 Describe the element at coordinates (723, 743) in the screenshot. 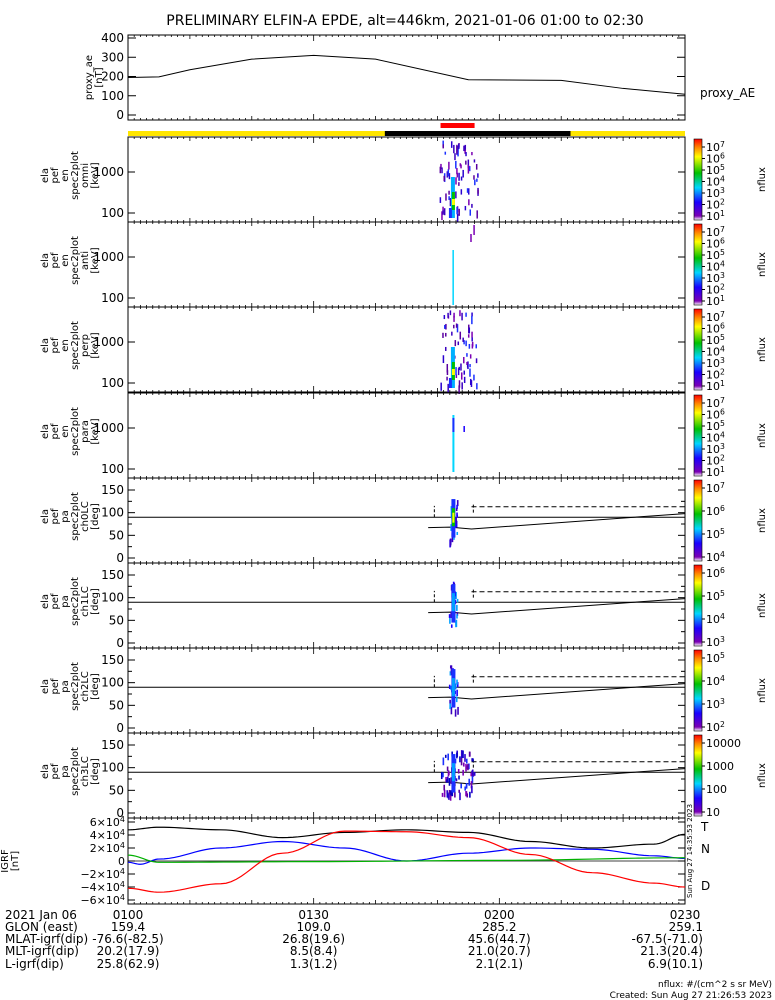

I see `colorbar-tick-label: 10000` at that location.